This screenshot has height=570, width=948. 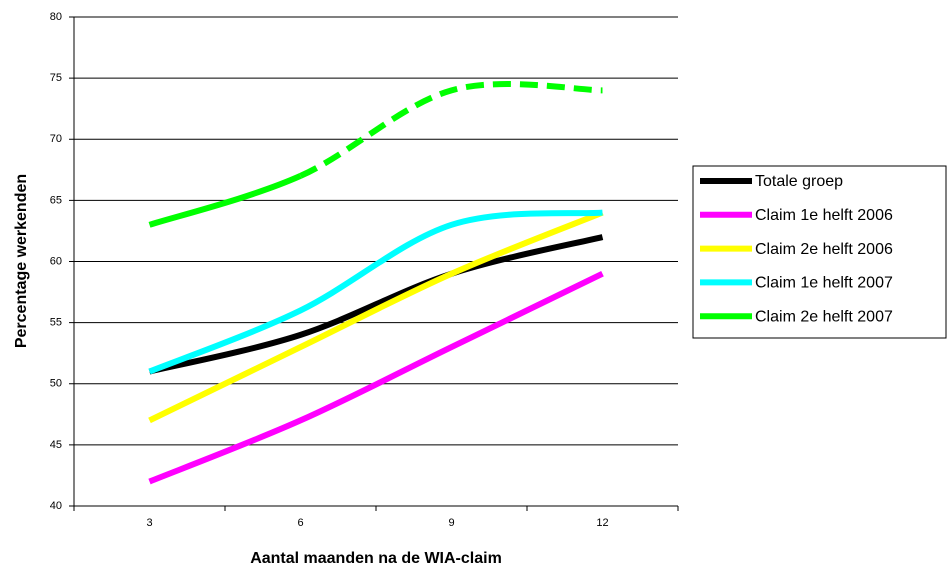 I want to click on legend-label: Claim 1e helft 2007, so click(x=824, y=283).